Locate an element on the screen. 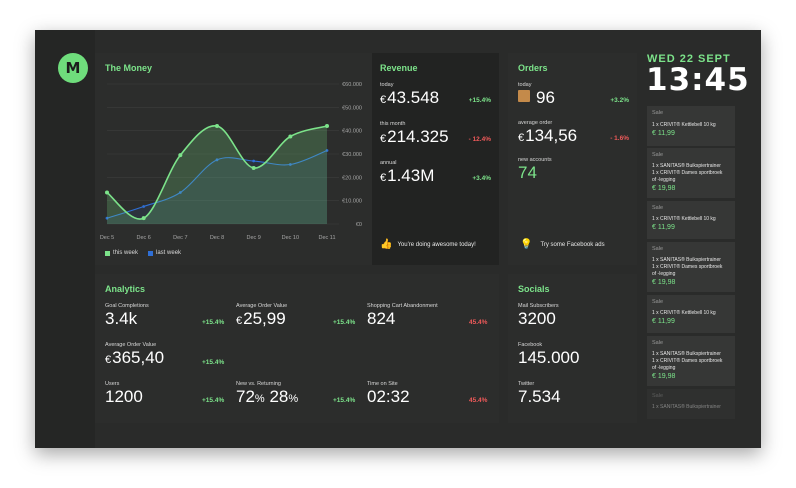 This screenshot has width=796, height=488. x-tick-label: Dec 9 is located at coordinates (253, 238).